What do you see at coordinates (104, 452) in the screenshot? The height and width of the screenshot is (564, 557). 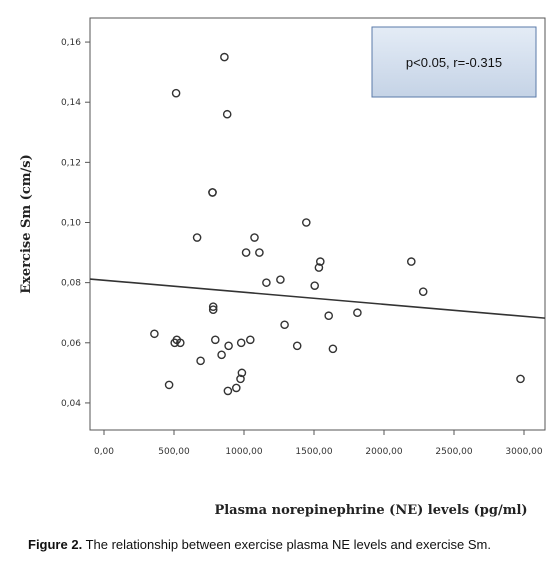 I see `x-tick-label: 0,00` at bounding box center [104, 452].